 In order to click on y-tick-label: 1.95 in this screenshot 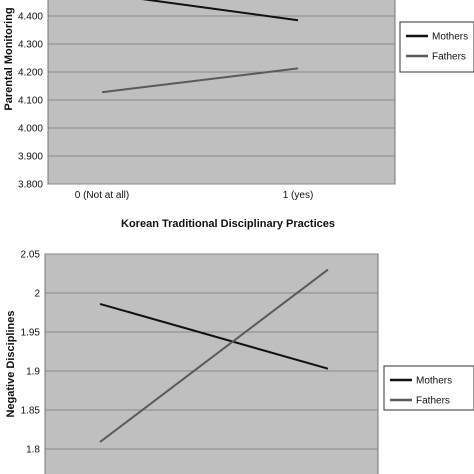, I will do `click(31, 333)`.